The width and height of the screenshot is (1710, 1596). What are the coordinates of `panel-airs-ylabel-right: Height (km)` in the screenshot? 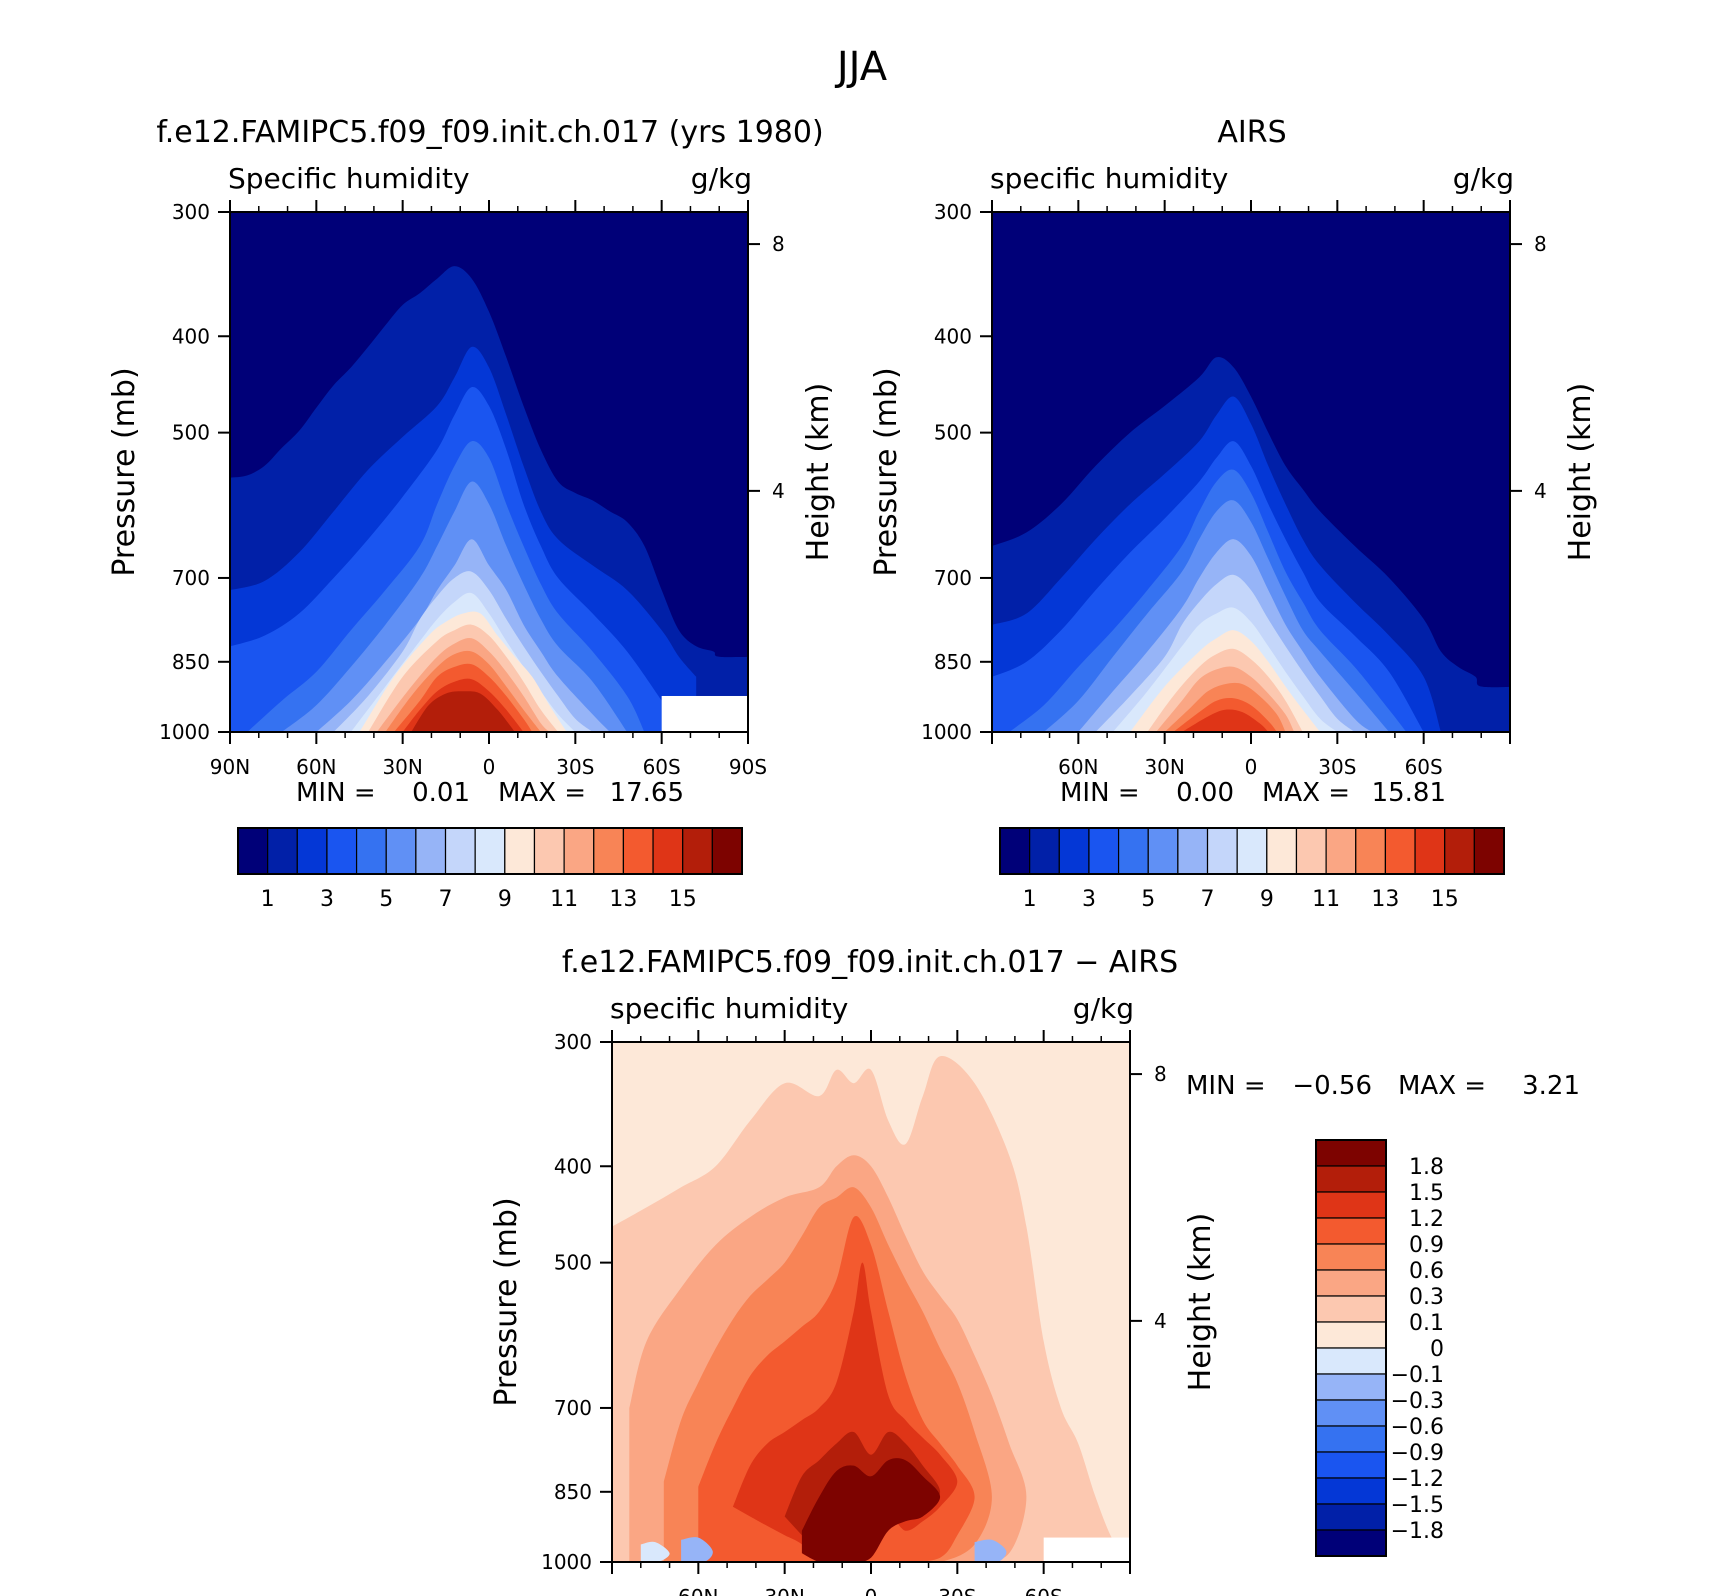 It's located at (1580, 472).